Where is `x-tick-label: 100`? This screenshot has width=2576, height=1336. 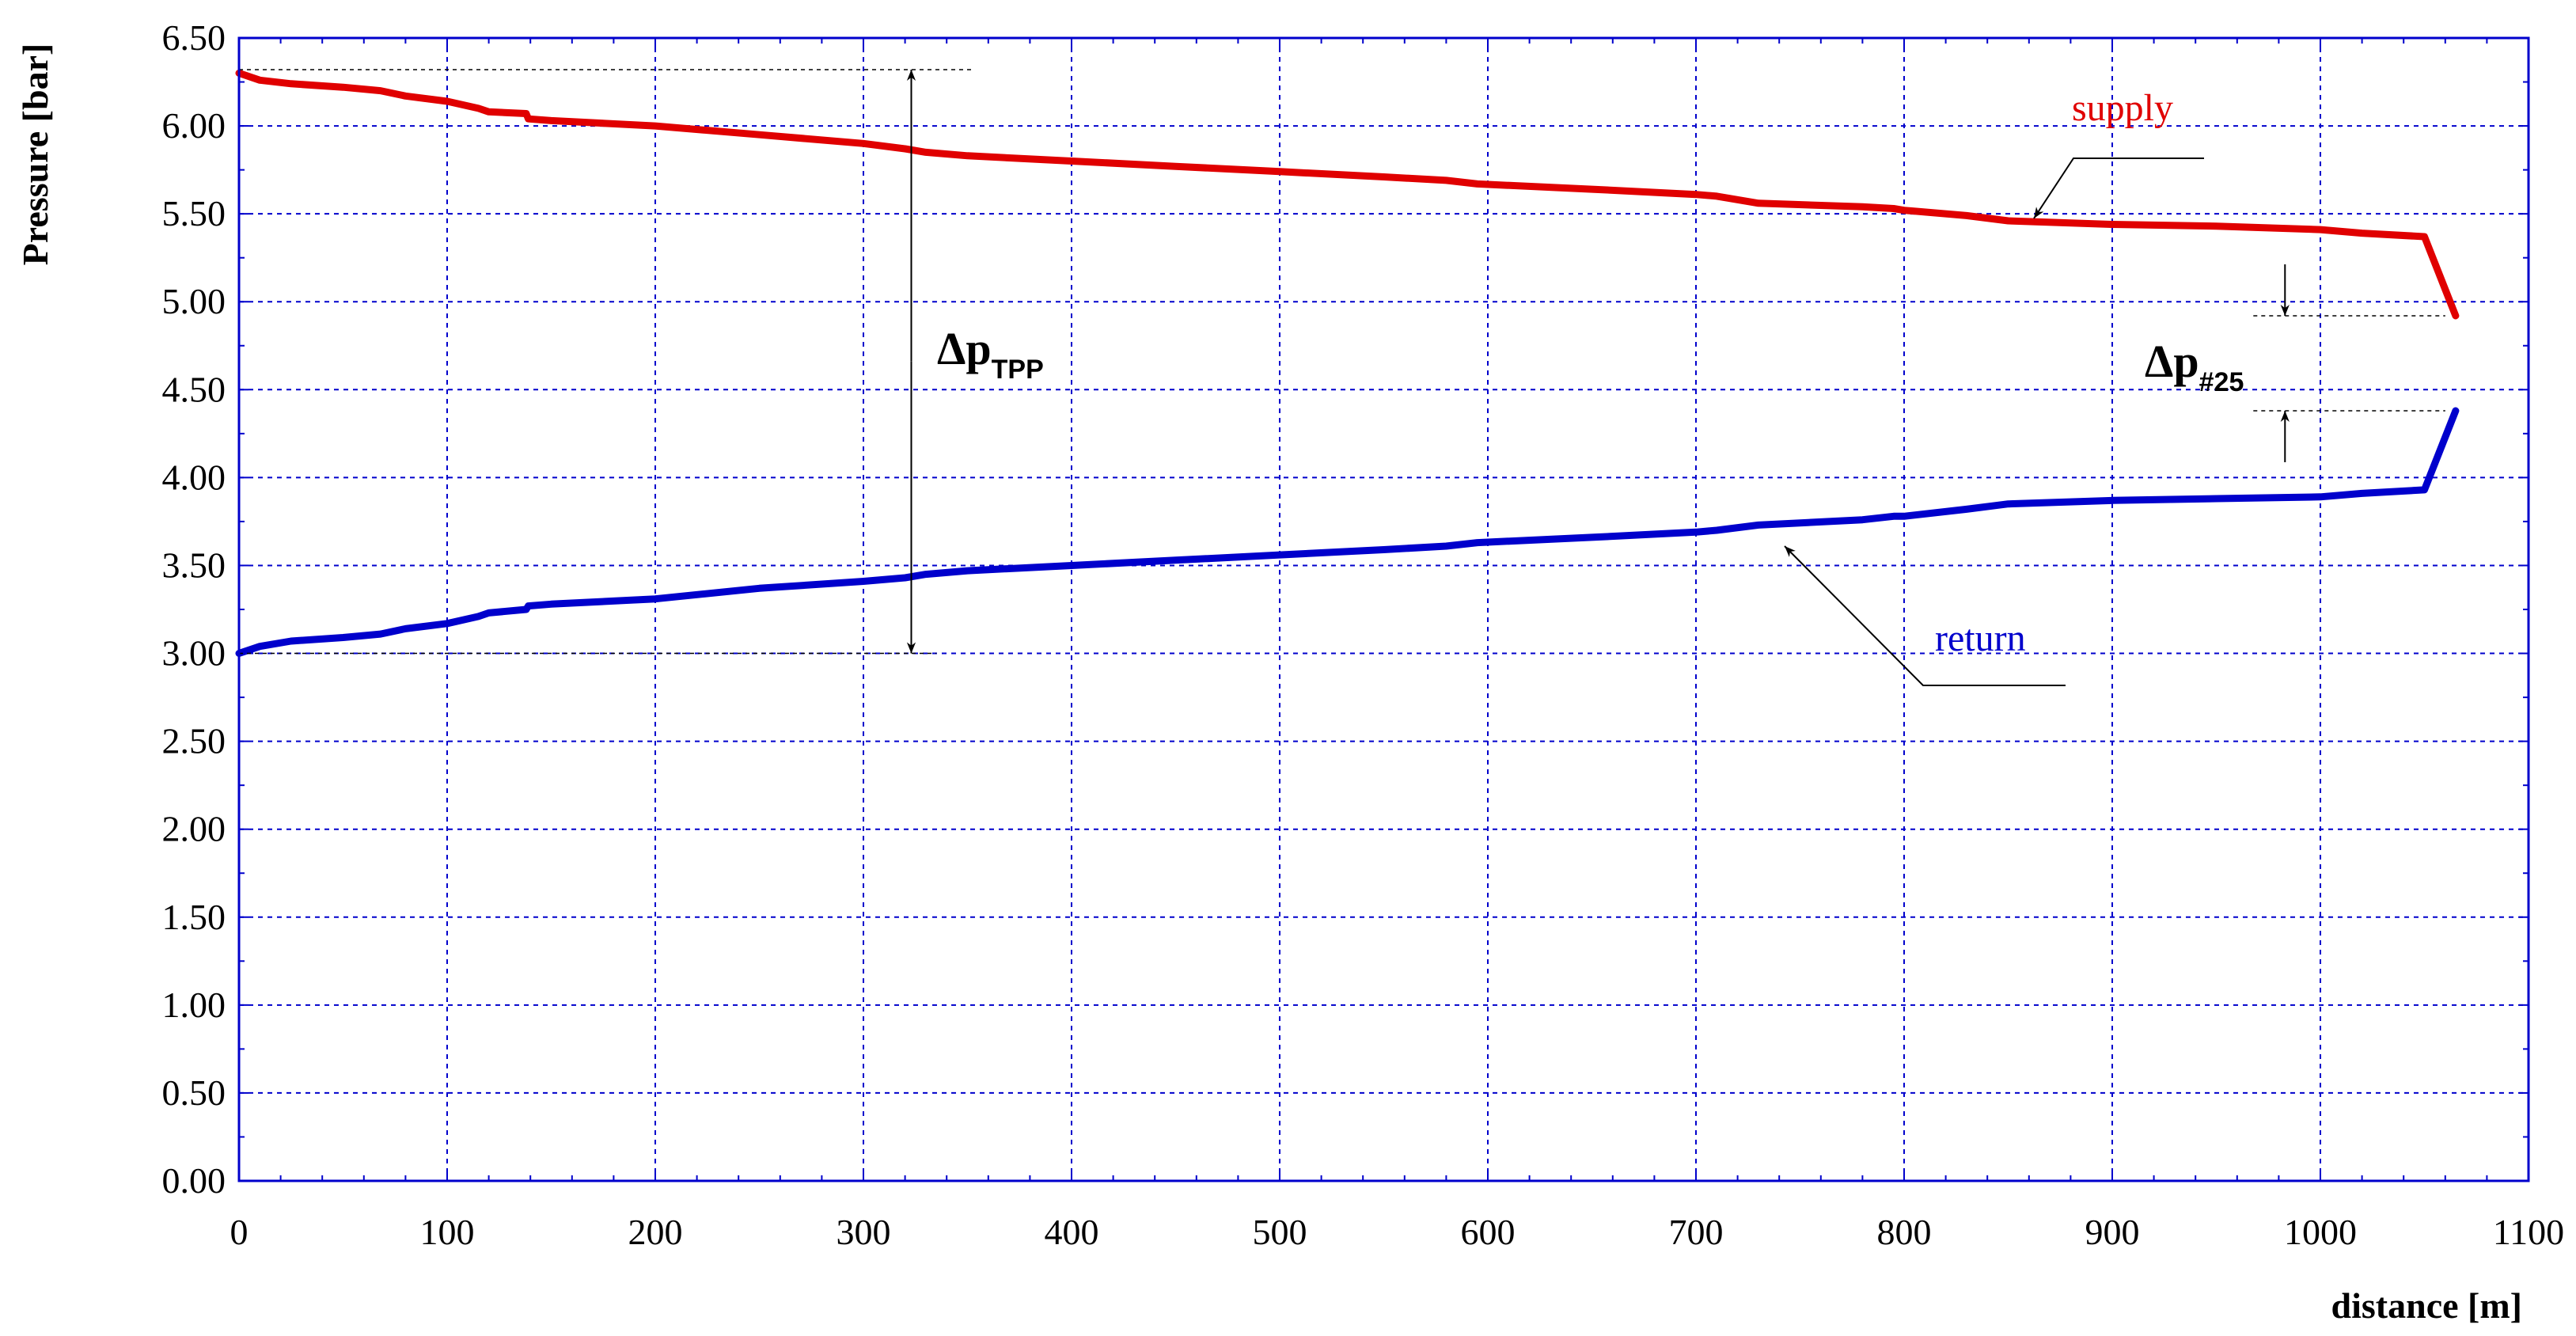 x-tick-label: 100 is located at coordinates (447, 1232).